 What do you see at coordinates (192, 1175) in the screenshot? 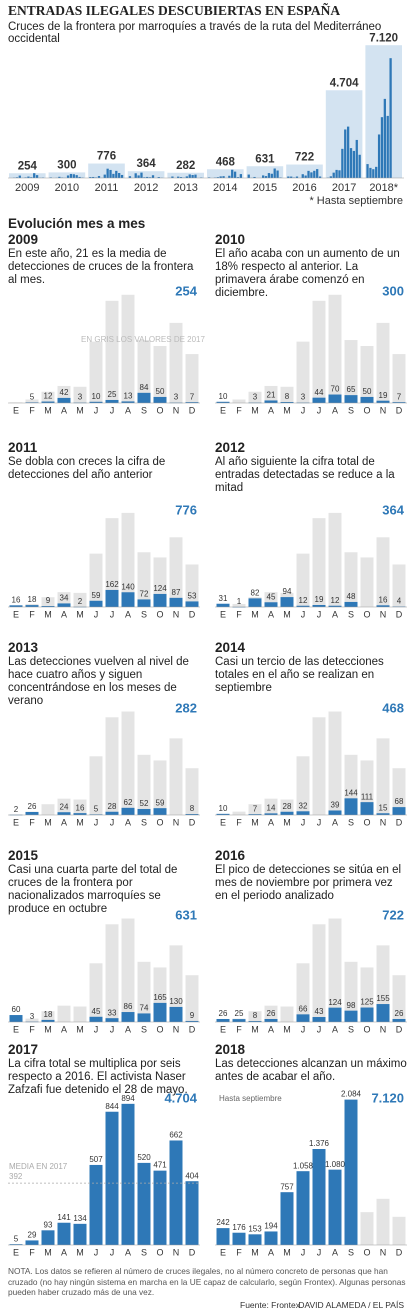
I see `value-label: 404` at bounding box center [192, 1175].